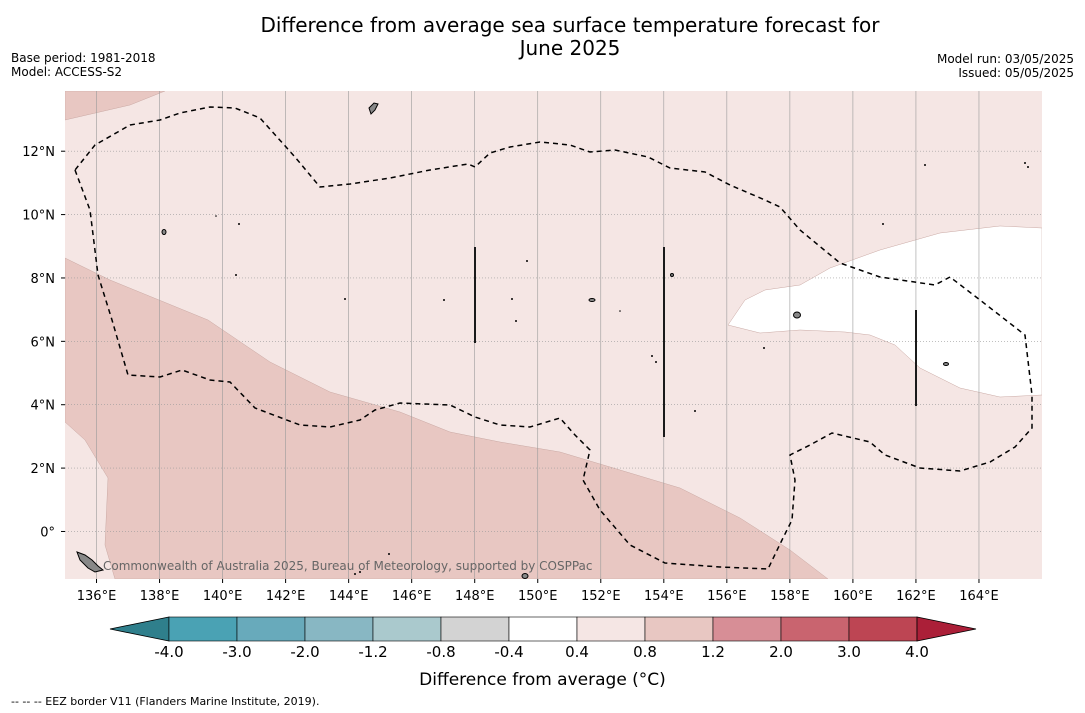 This screenshot has width=1085, height=713. What do you see at coordinates (570, 48) in the screenshot?
I see `title-line-2: June 2025` at bounding box center [570, 48].